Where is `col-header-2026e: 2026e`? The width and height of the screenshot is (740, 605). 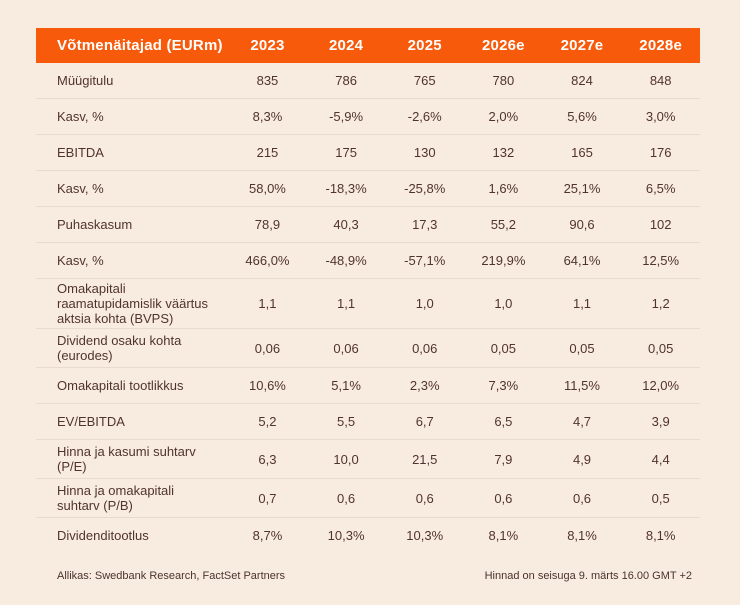
col-header-2026e: 2026e is located at coordinates (503, 45).